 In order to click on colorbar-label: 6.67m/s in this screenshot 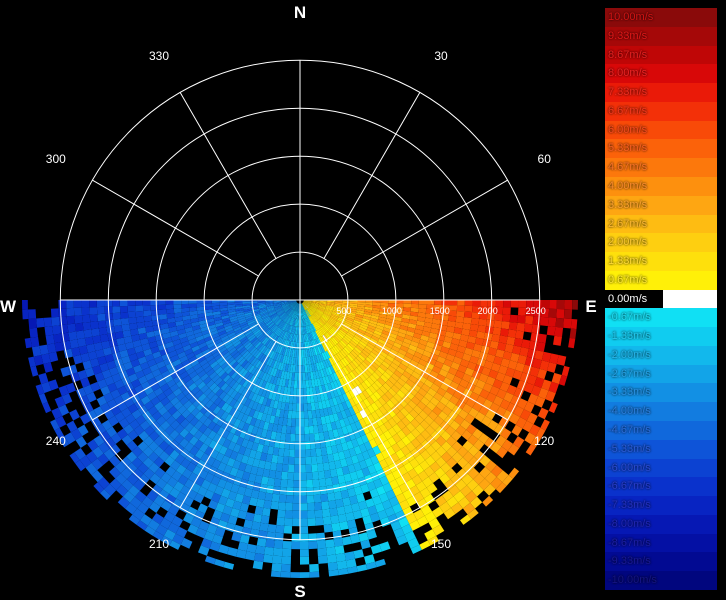, I will do `click(628, 110)`.